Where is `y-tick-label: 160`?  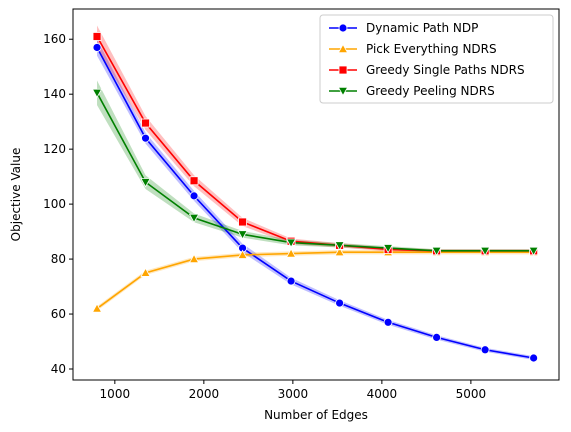 y-tick-label: 160 is located at coordinates (54, 39).